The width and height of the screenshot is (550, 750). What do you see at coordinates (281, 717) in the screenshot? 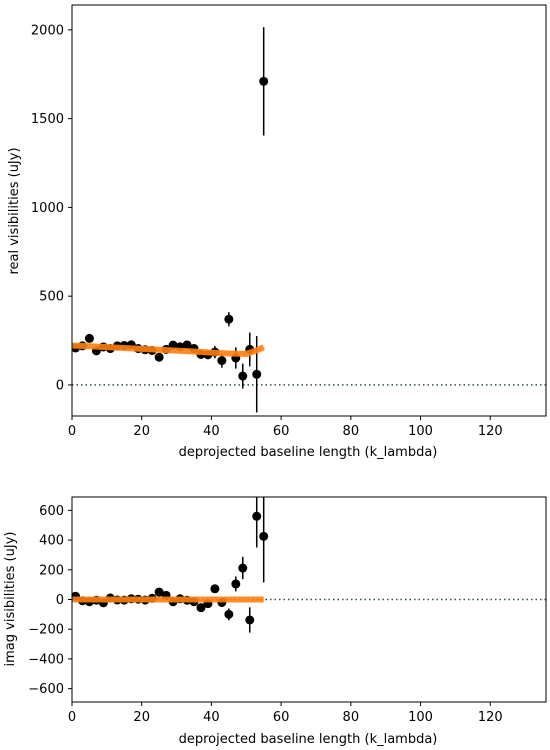
I see `bottom-x-tick-label: 60` at bounding box center [281, 717].